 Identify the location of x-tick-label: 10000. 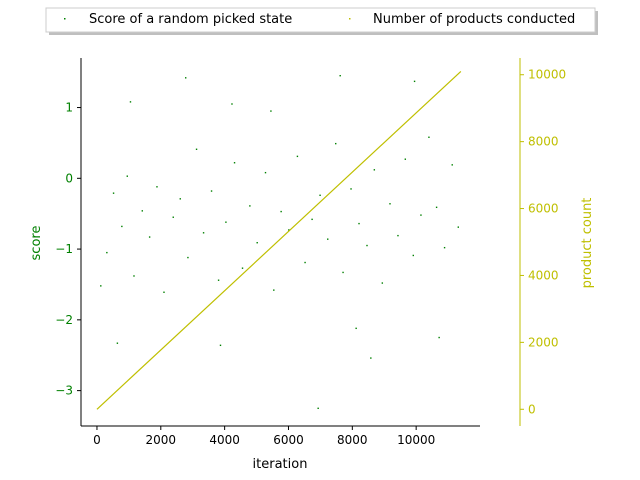
(416, 440).